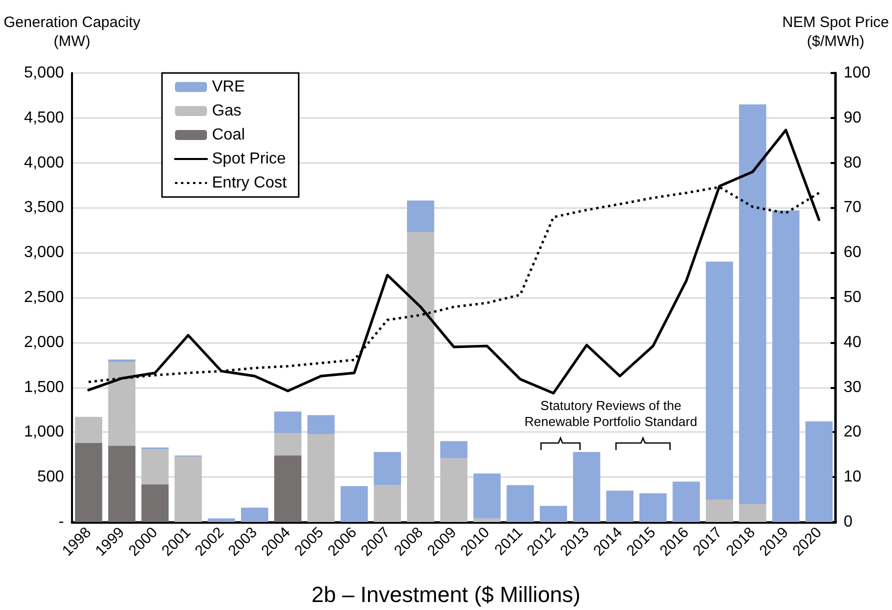  What do you see at coordinates (50, 477) in the screenshot?
I see `y-tick-label: 500` at bounding box center [50, 477].